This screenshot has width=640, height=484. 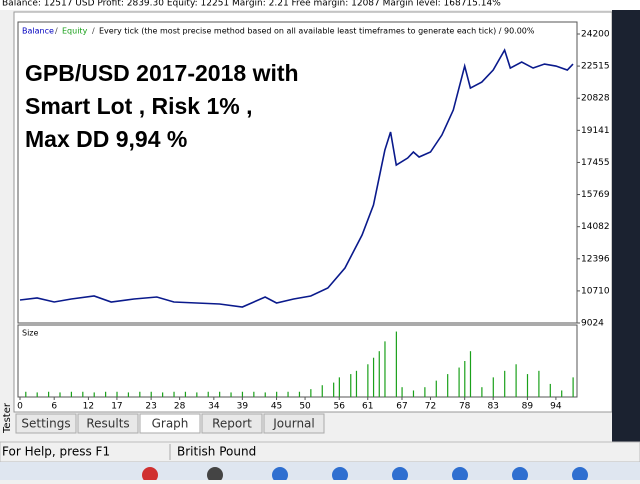 I want to click on taskbar, so click(x=320, y=471).